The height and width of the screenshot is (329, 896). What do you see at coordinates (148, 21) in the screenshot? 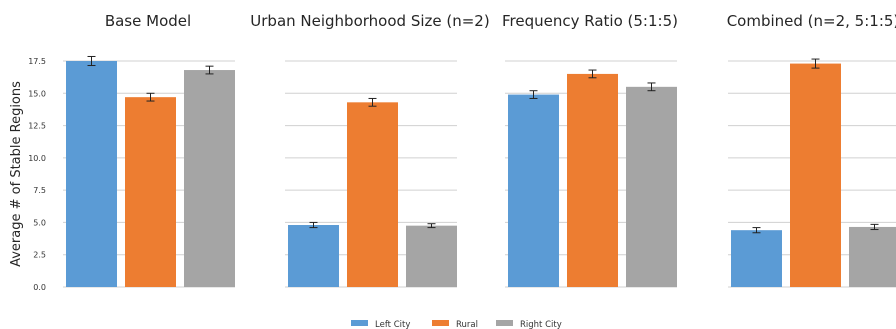
I see `panel-title: Base Model` at bounding box center [148, 21].